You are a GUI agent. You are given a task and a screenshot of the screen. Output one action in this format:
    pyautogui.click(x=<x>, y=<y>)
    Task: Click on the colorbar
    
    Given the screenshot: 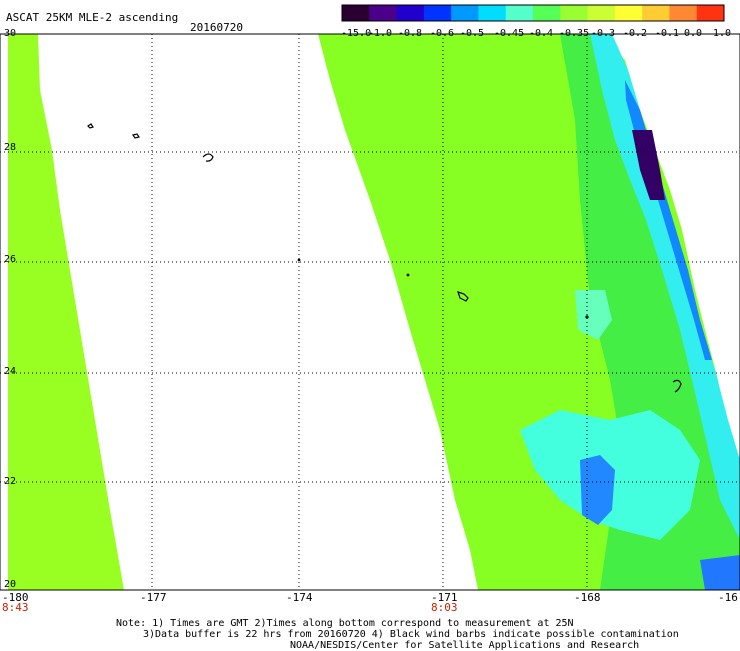 What is the action you would take?
    pyautogui.click(x=533, y=13)
    